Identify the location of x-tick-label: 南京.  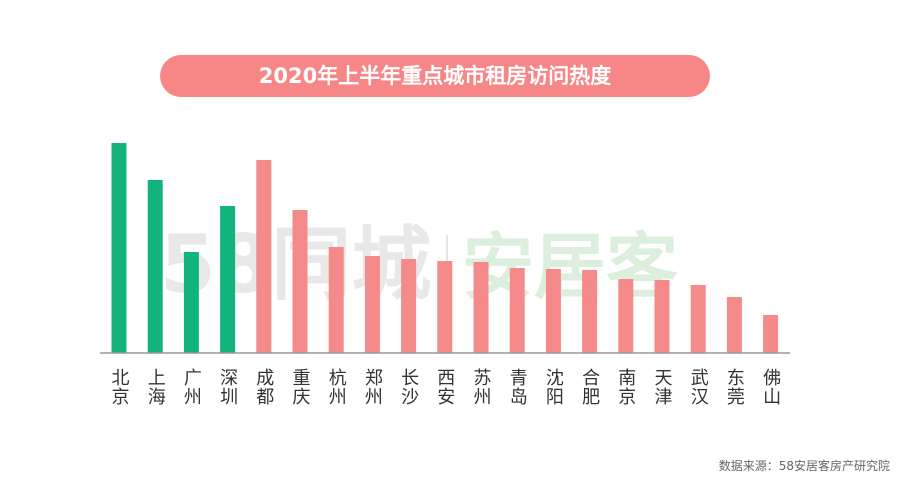
(625, 387).